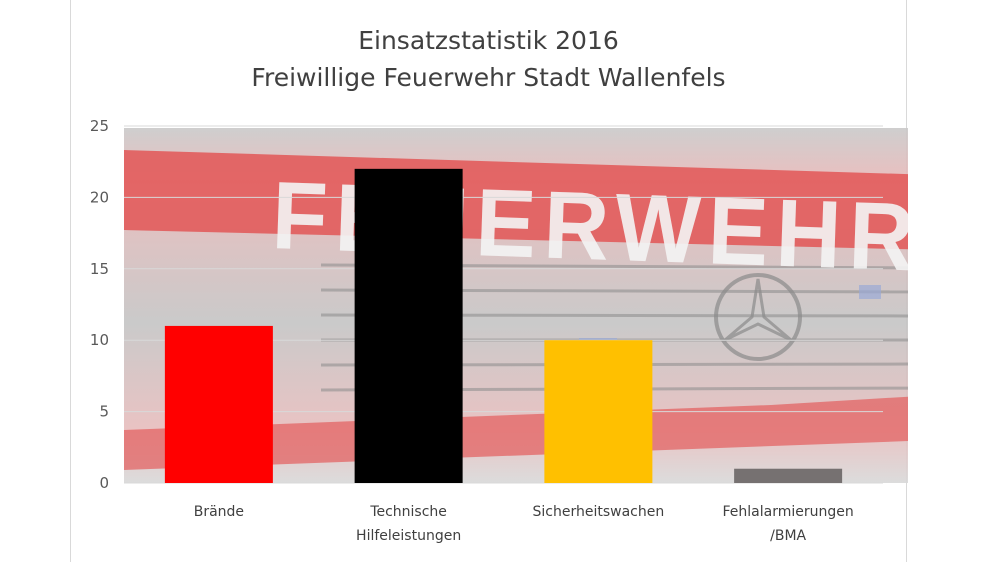 Image resolution: width=999 pixels, height=562 pixels. I want to click on category-label-1-line-0: Technische, so click(408, 512).